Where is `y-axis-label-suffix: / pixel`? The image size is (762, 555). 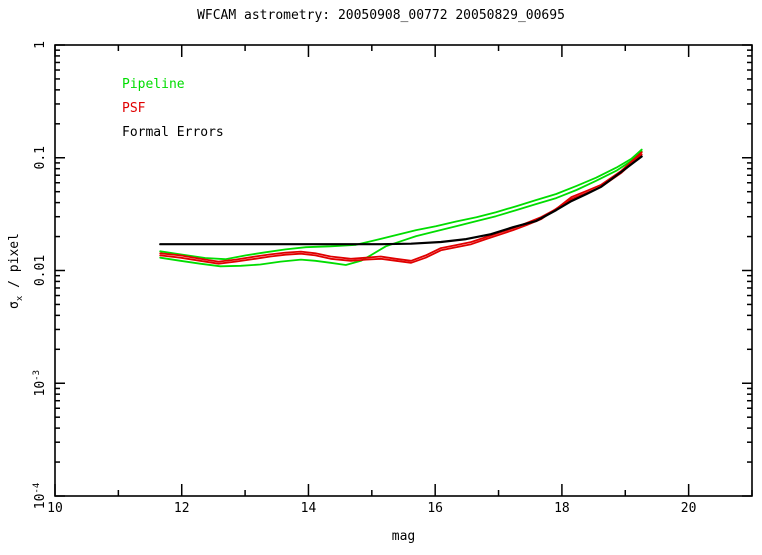
y-axis-label-suffix: / pixel is located at coordinates (15, 264).